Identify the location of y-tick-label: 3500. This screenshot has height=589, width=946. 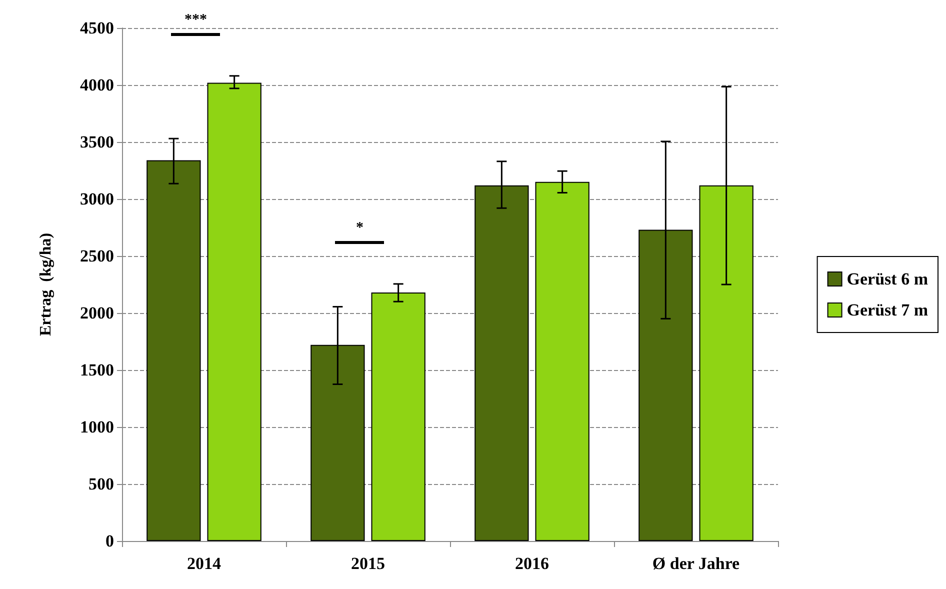
(97, 142).